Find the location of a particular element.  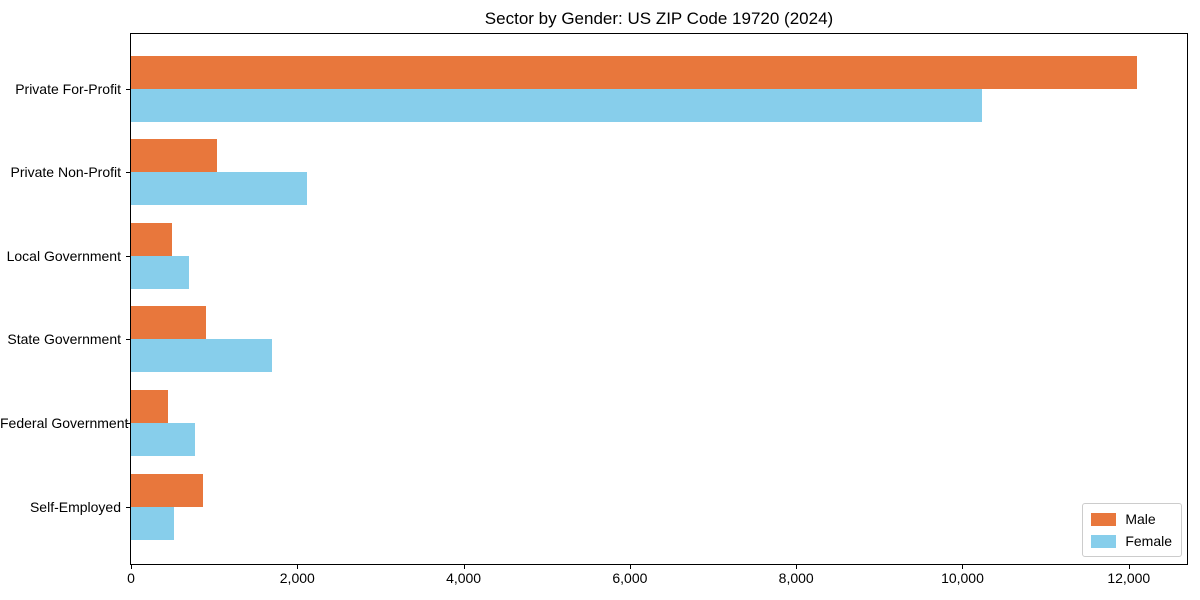

bar-female-state-government is located at coordinates (202, 356).